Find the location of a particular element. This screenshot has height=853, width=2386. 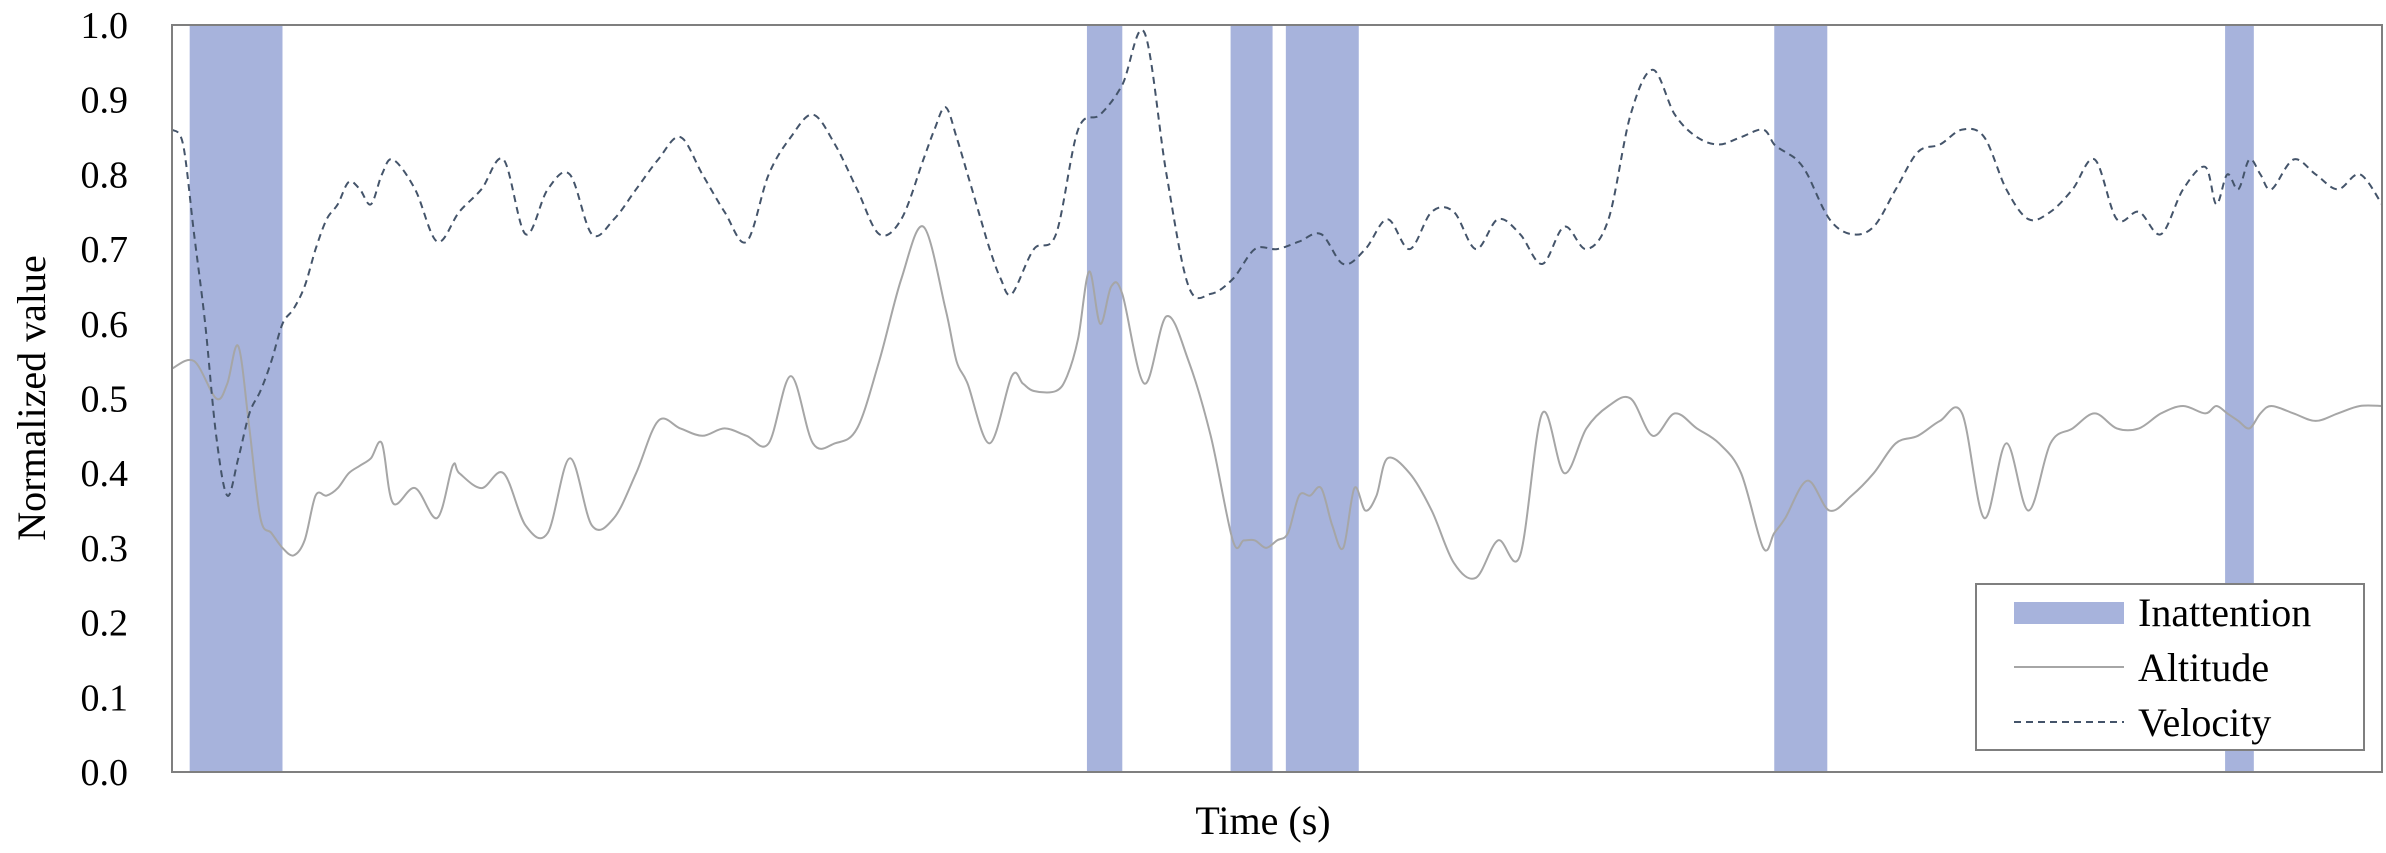

legend-label-altitude: Altitude is located at coordinates (2203, 667).